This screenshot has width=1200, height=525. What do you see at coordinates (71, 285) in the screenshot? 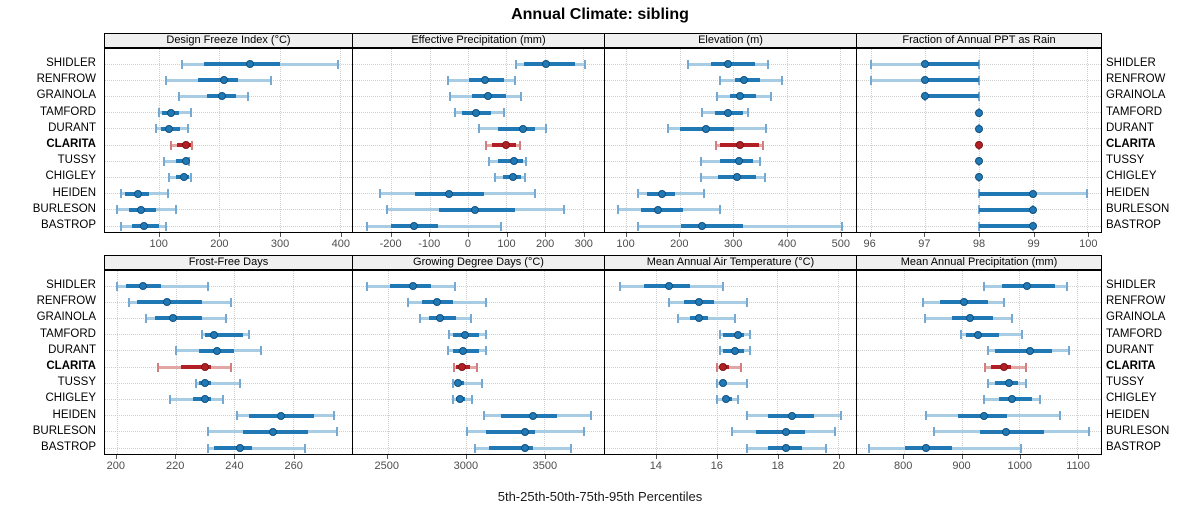
I see `station-label-shidler: SHIDLER` at bounding box center [71, 285].